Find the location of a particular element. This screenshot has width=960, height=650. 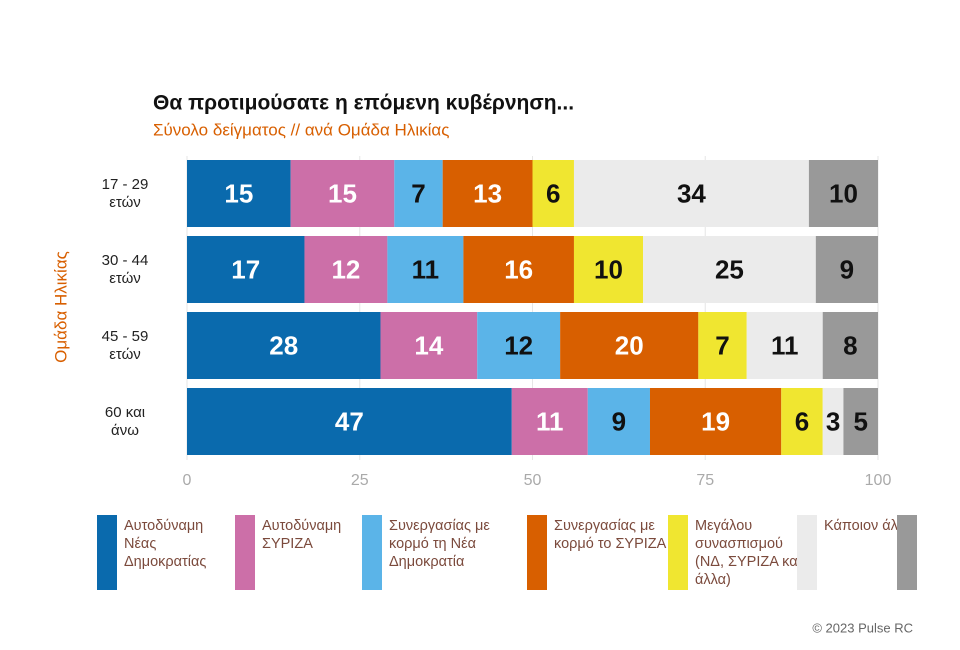

category-label: 30 - 44 ετών is located at coordinates (125, 269).